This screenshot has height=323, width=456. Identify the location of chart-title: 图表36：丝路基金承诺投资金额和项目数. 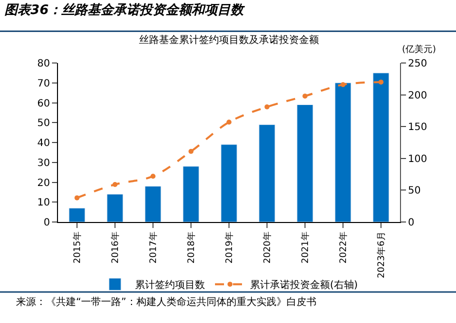
(125, 10).